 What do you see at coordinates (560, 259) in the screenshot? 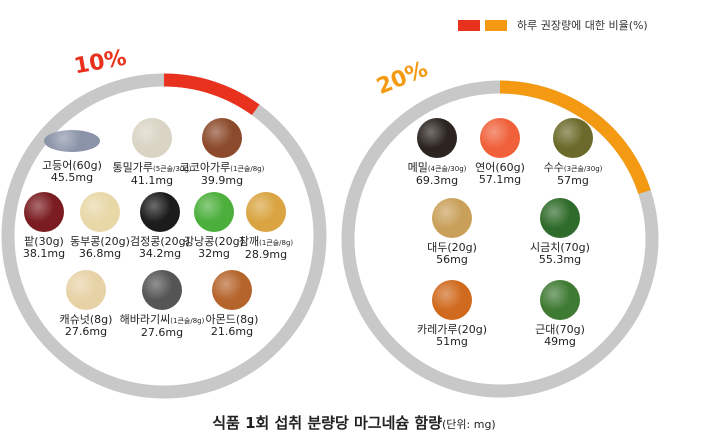
I see `food-value: 55.3mg` at bounding box center [560, 259].